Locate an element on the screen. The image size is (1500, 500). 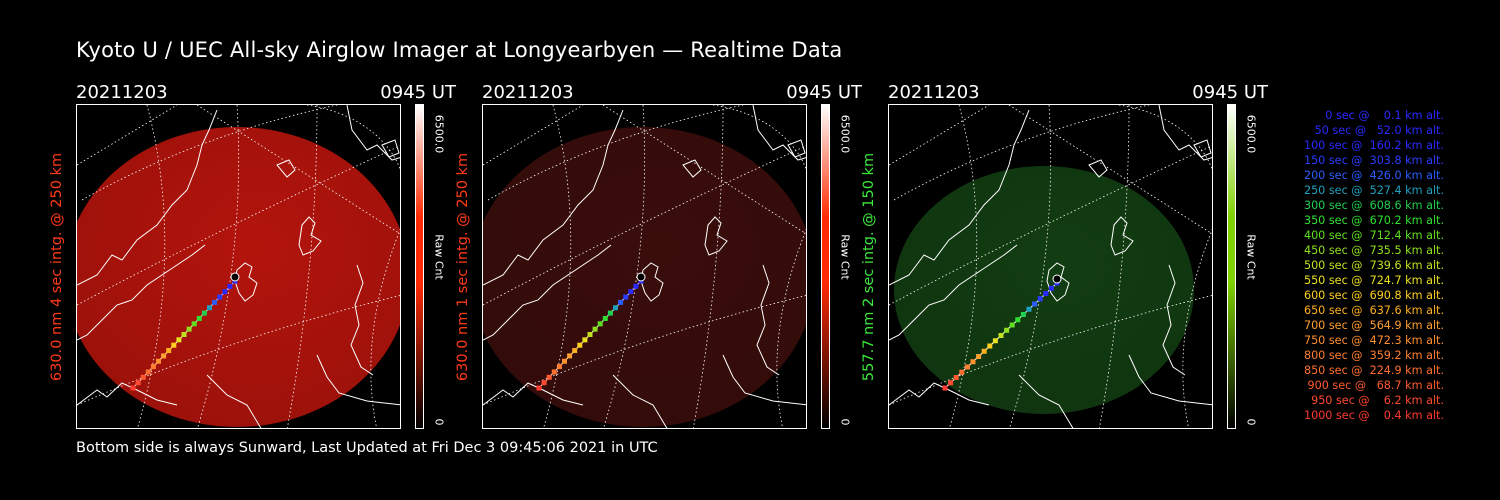
legend-entry: 800 sec @ 359.2 km alt. is located at coordinates (1372, 355).